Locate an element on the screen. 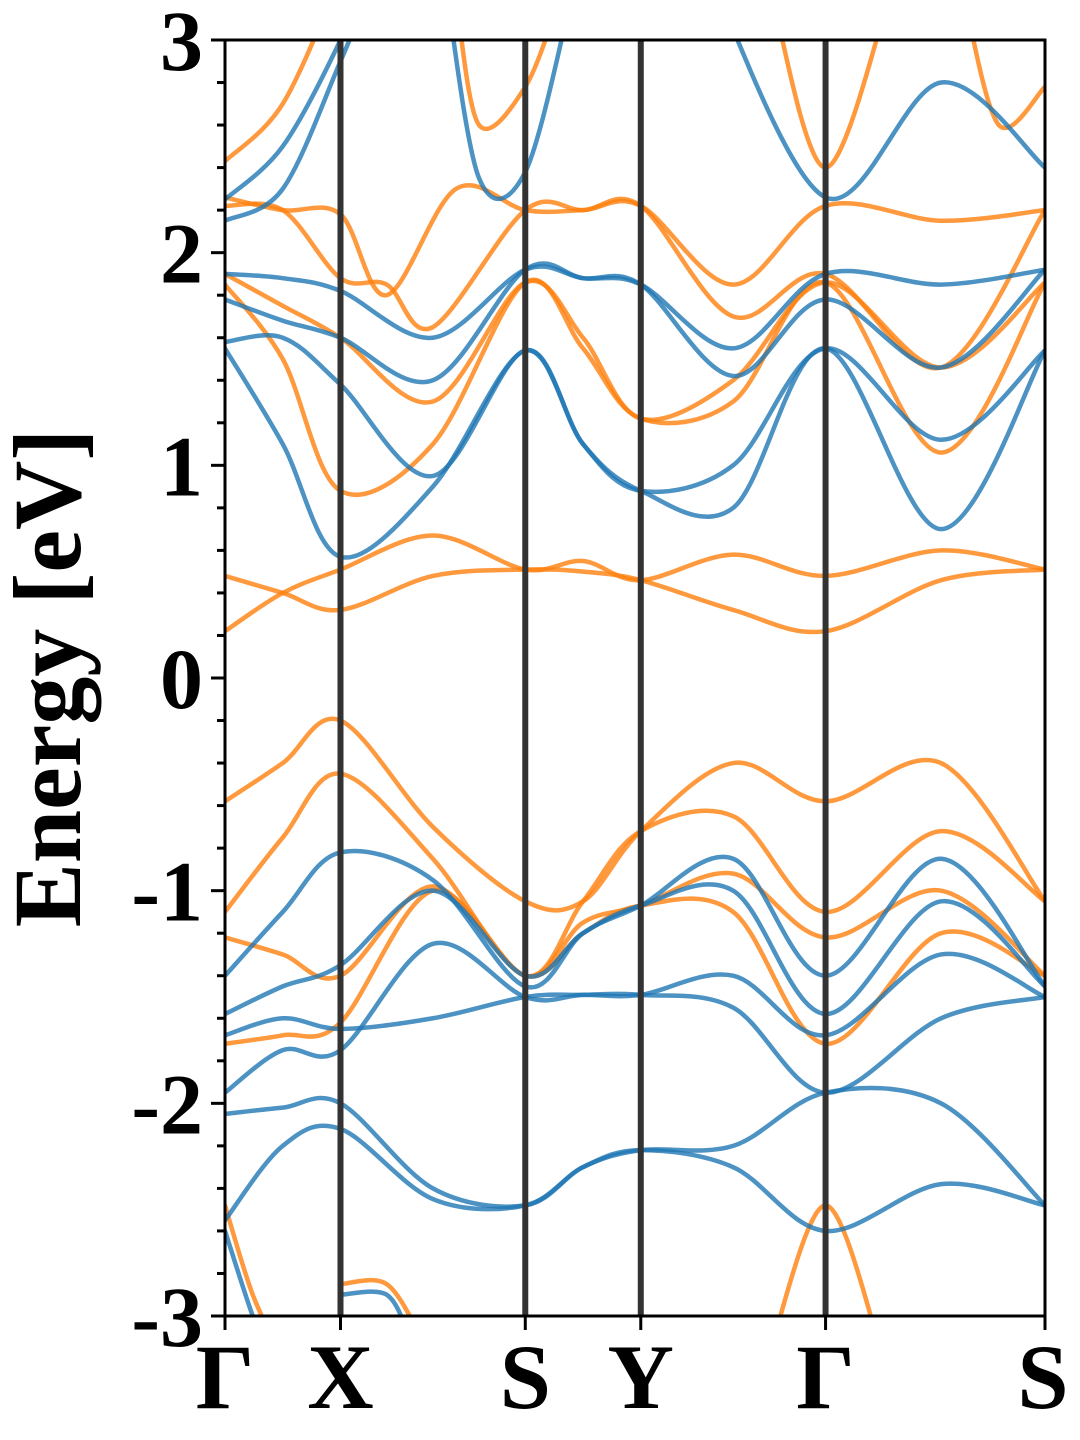  y-tick-label: 2 is located at coordinates (181, 254).